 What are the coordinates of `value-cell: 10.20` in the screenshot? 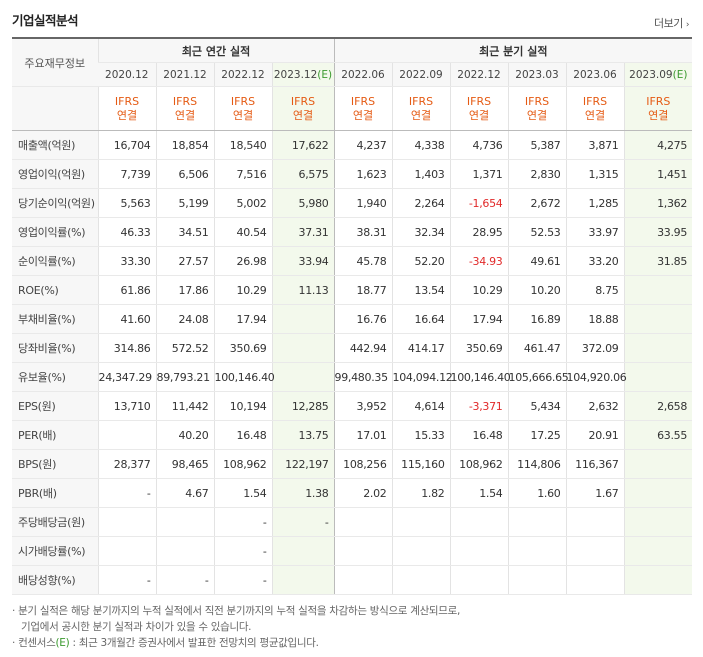 It's located at (537, 290).